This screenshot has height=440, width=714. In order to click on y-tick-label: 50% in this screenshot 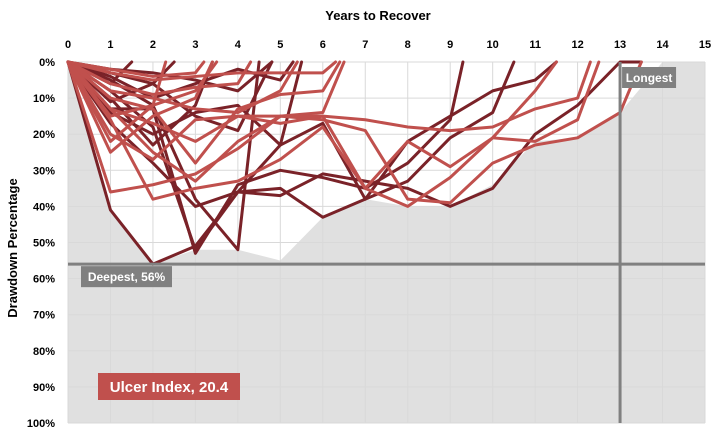, I will do `click(44, 244)`.